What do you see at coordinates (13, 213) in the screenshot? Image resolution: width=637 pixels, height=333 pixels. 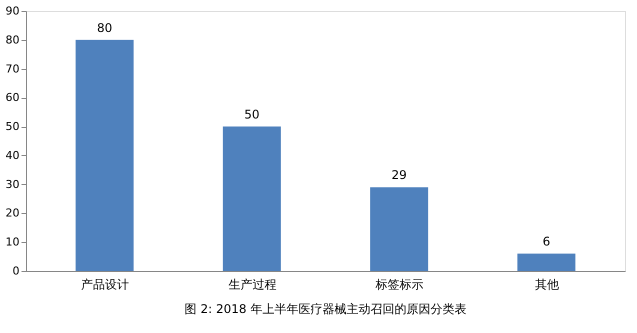 I see `y-tick-label: 20` at bounding box center [13, 213].